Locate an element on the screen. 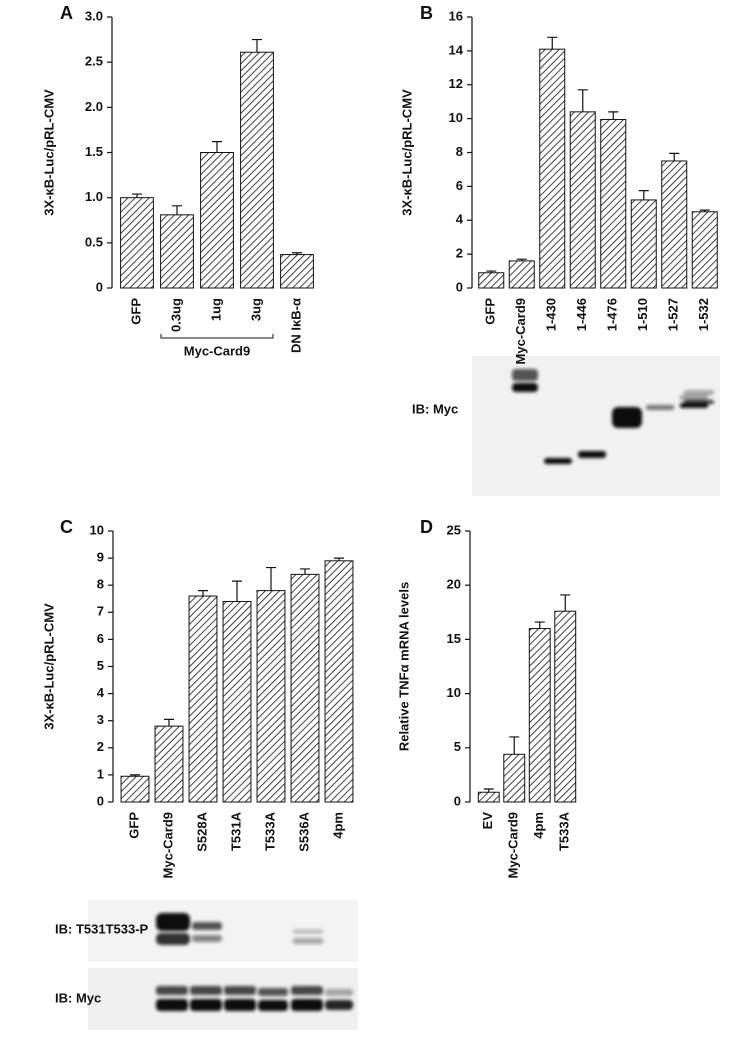 This screenshot has height=1037, width=751. y-tick-label: 1.0 is located at coordinates (94, 196).